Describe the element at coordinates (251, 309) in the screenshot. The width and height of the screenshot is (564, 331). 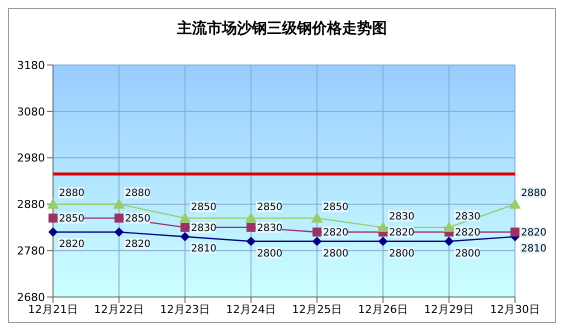
I see `x-tick-label: 12月24日` at that location.